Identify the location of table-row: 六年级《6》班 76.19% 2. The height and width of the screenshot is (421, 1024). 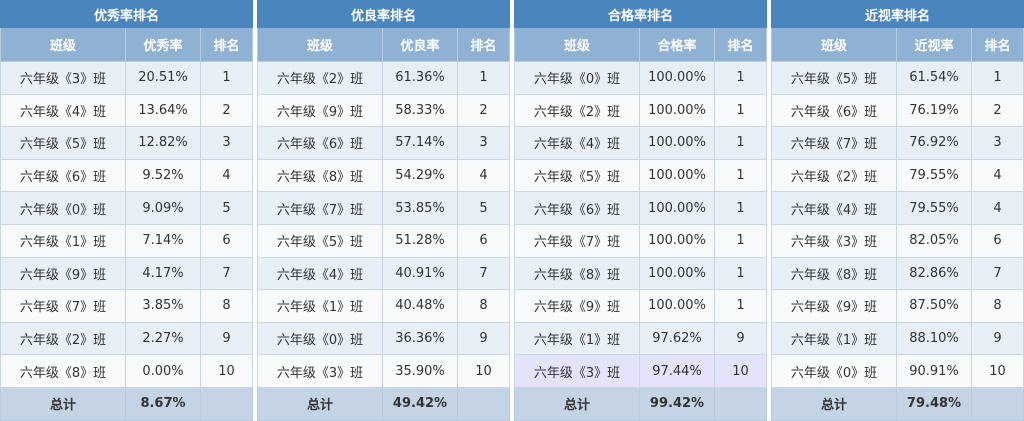
(897, 110).